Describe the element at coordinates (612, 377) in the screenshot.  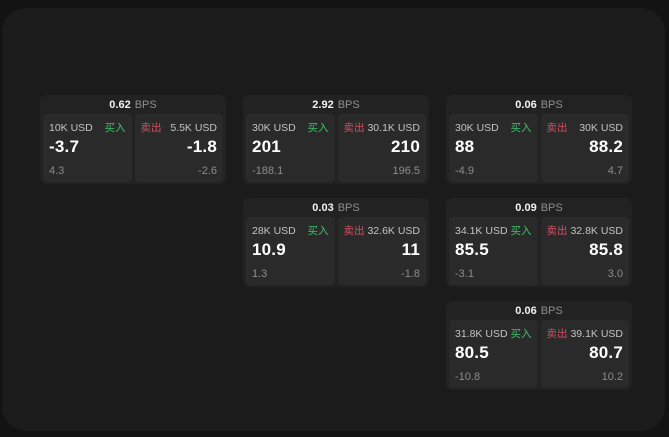
I see `sell-sub-value: 10.2` at that location.